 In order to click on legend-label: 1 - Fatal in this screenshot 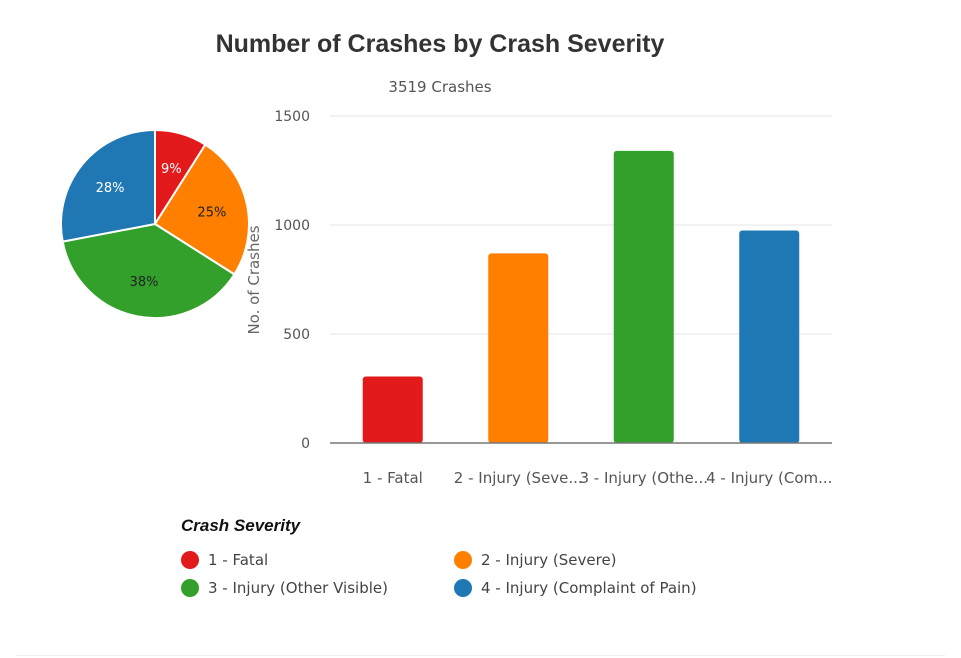, I will do `click(238, 560)`.